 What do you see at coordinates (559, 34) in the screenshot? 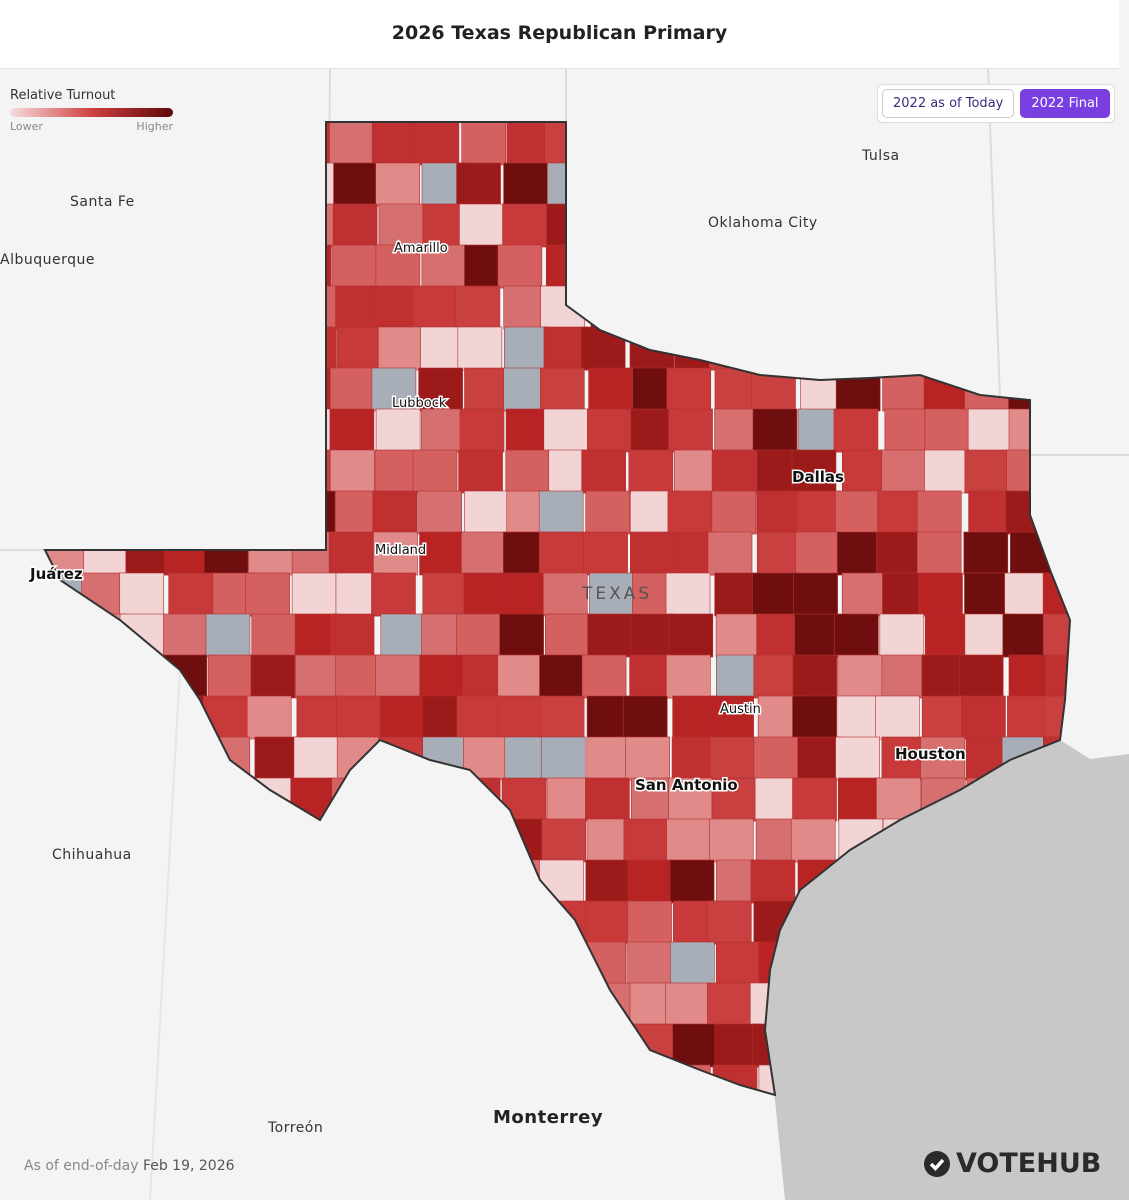
I see `title: 2026 Texas Republican Primary` at bounding box center [559, 34].